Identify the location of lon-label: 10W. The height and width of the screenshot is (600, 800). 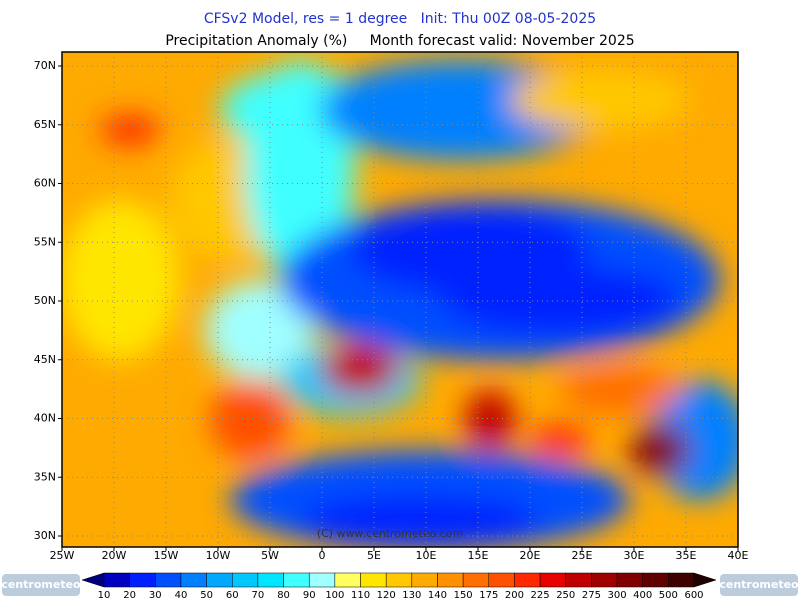
(218, 555).